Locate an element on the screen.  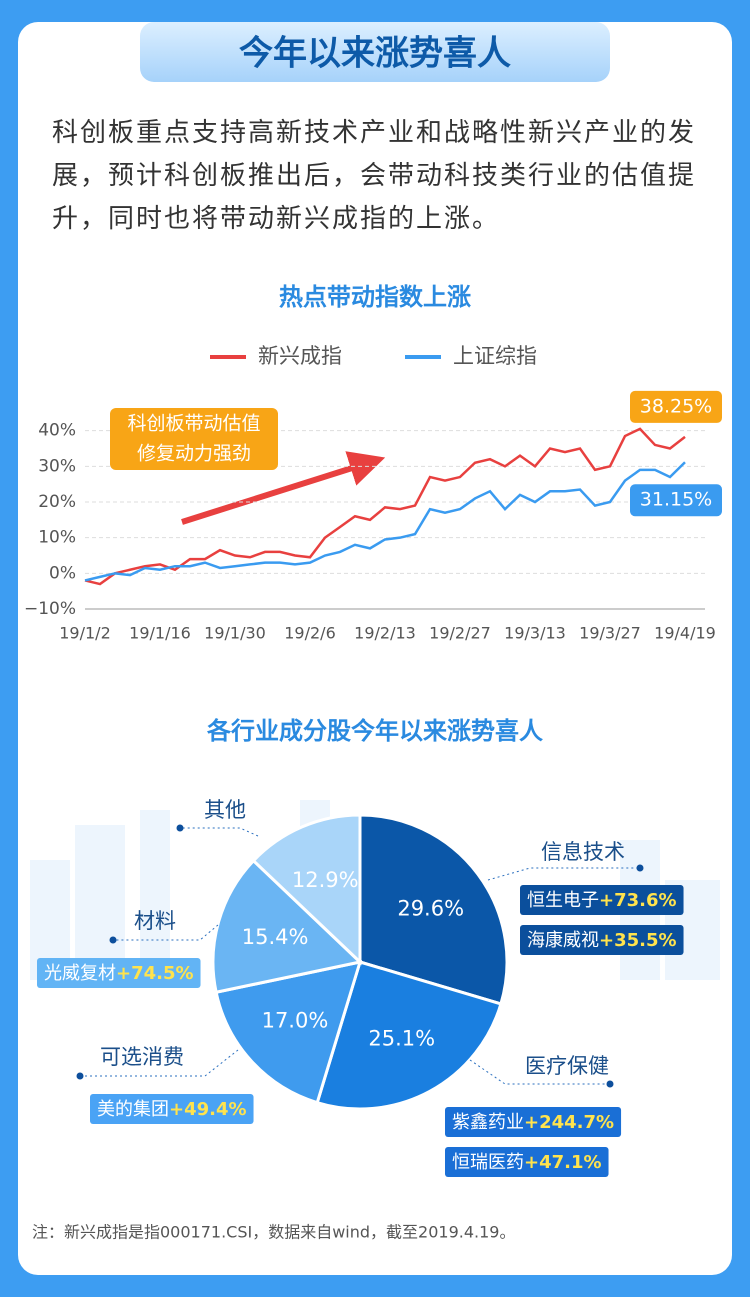
category-label: 医疗保健 is located at coordinates (567, 1066).